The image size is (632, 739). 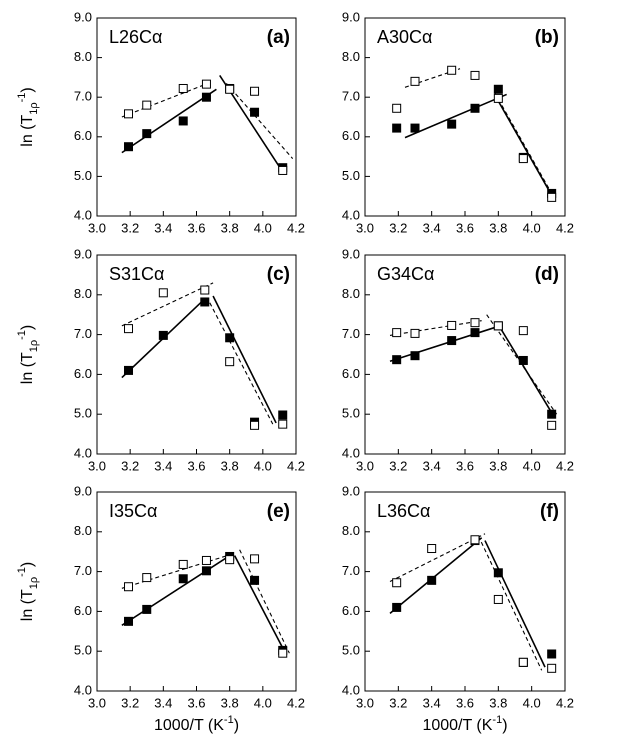 What do you see at coordinates (278, 37) in the screenshot?
I see `panel-label: (a)` at bounding box center [278, 37].